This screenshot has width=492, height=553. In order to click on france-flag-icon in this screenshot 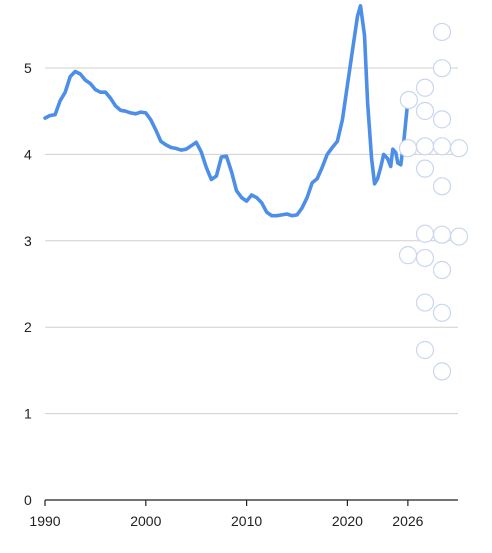, I will do `click(442, 234)`.